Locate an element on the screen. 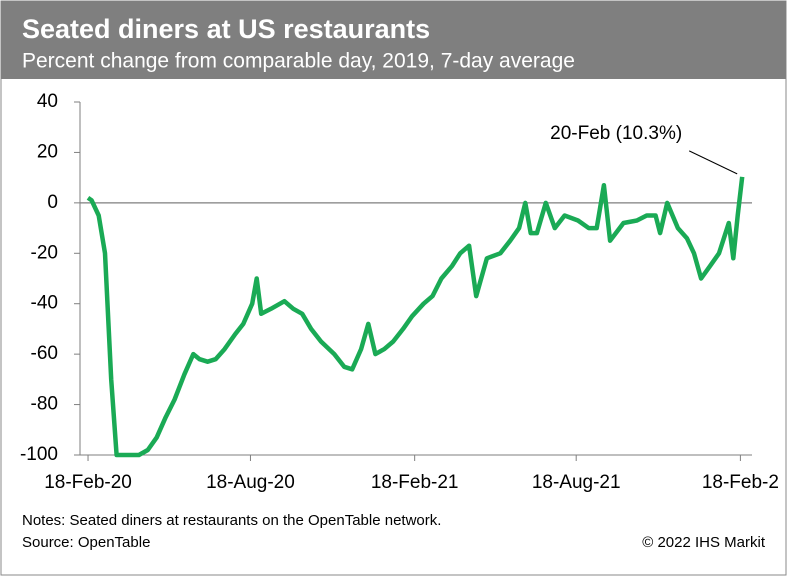 The height and width of the screenshot is (576, 787). y-tick-label: 20 is located at coordinates (47, 151).